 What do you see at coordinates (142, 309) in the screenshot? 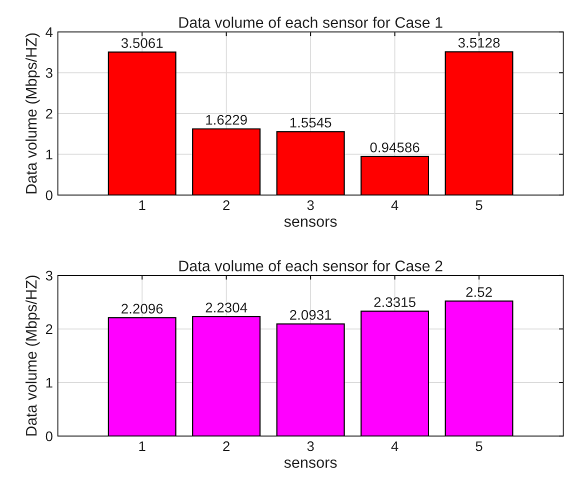
I see `data-label: 2.2096` at bounding box center [142, 309].